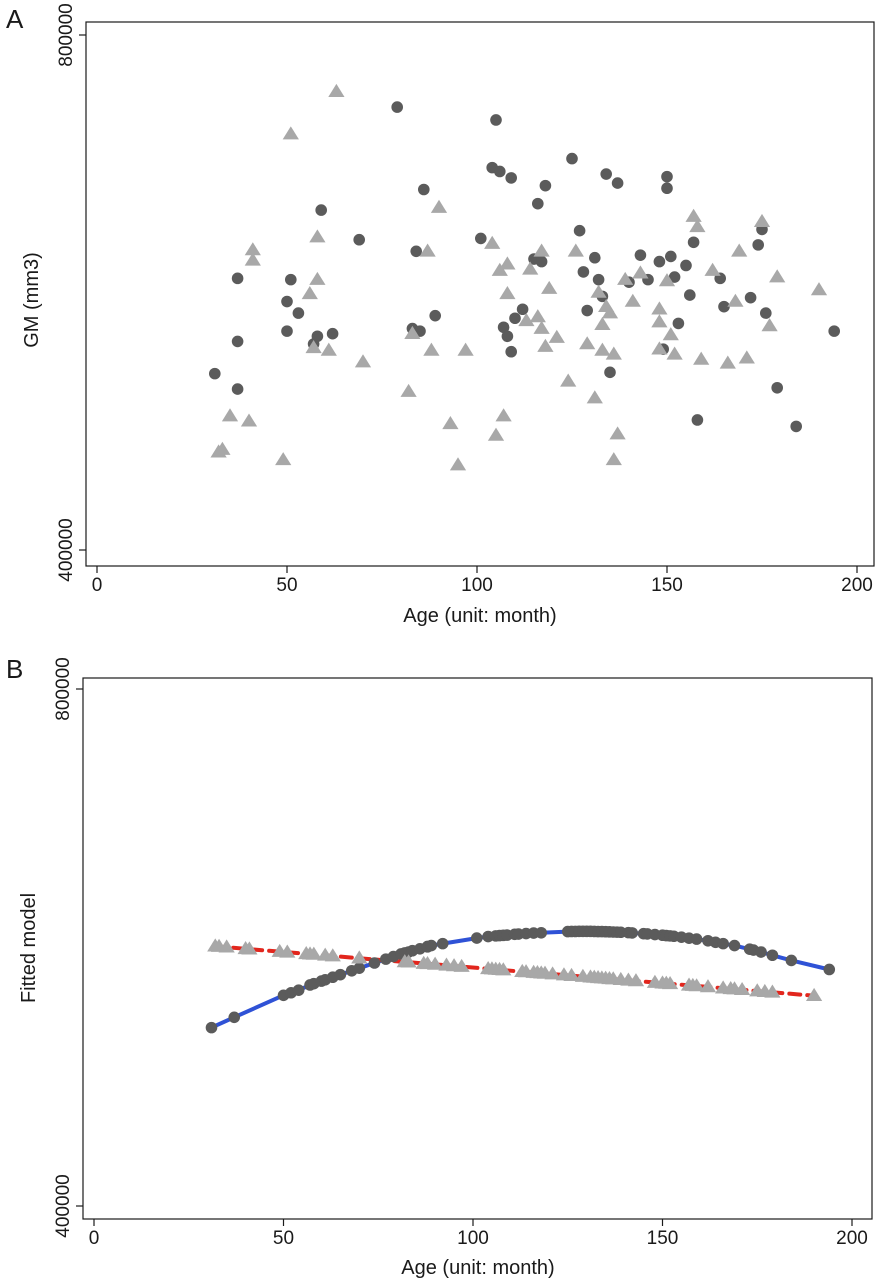 This screenshot has height=1280, width=877. I want to click on panel-a-x-tick-label: 0, so click(97, 585).